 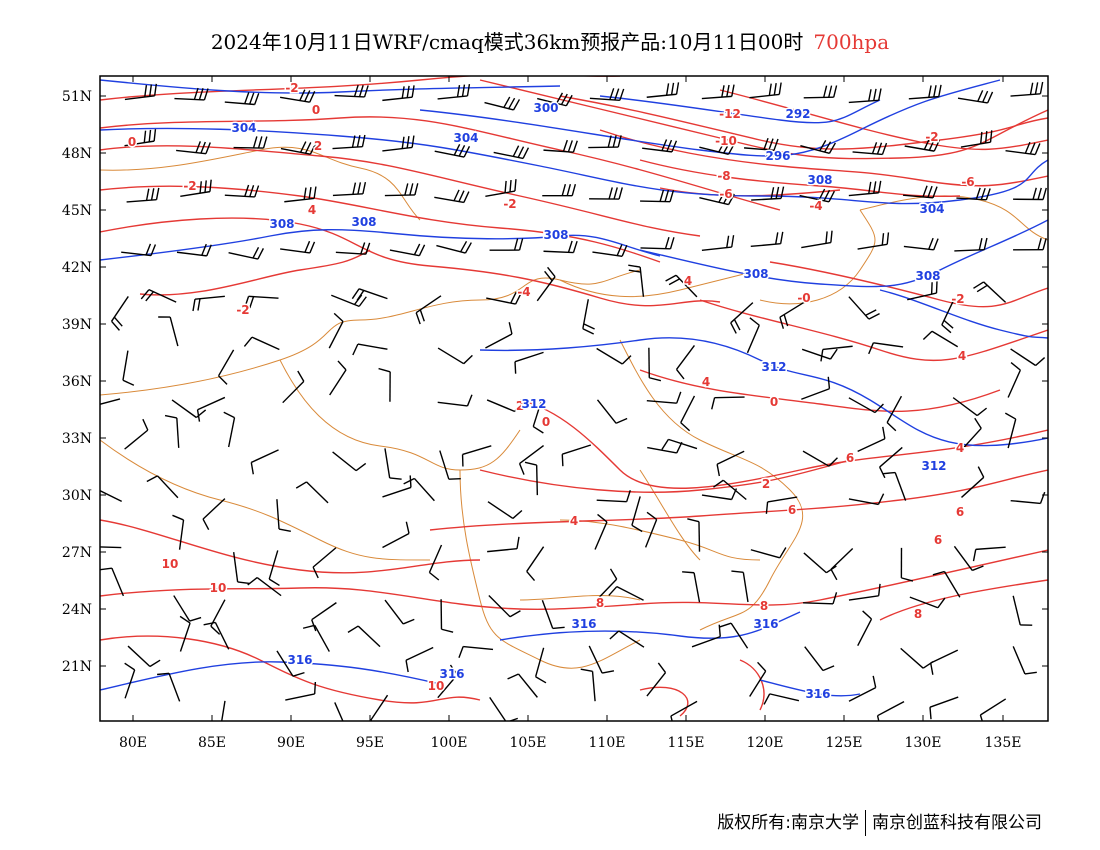 I want to click on boundary-line, so click(x=817, y=257).